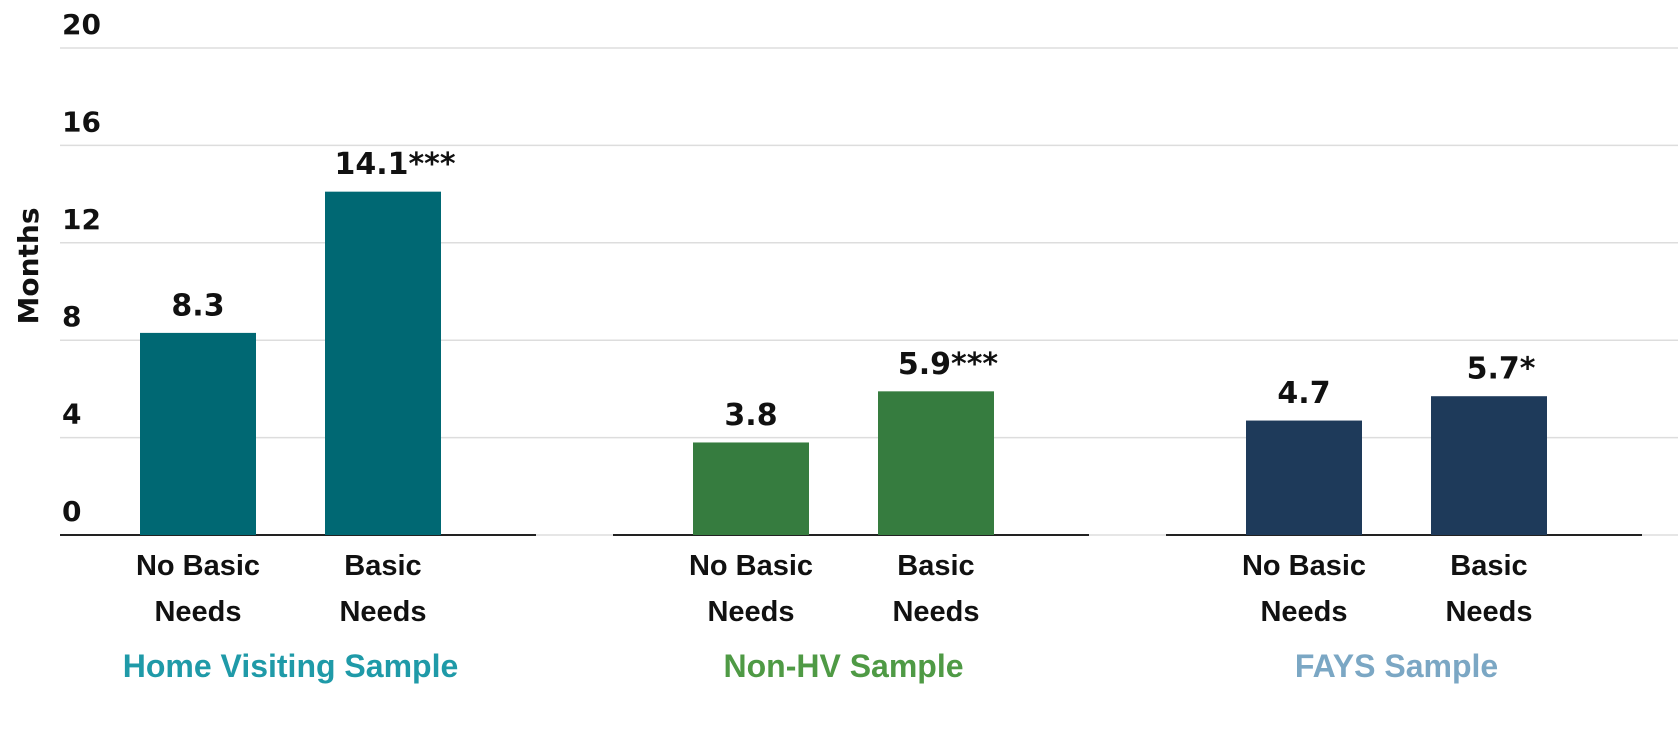 The height and width of the screenshot is (734, 1678). What do you see at coordinates (71, 414) in the screenshot?
I see `y-tick-label: 4` at bounding box center [71, 414].